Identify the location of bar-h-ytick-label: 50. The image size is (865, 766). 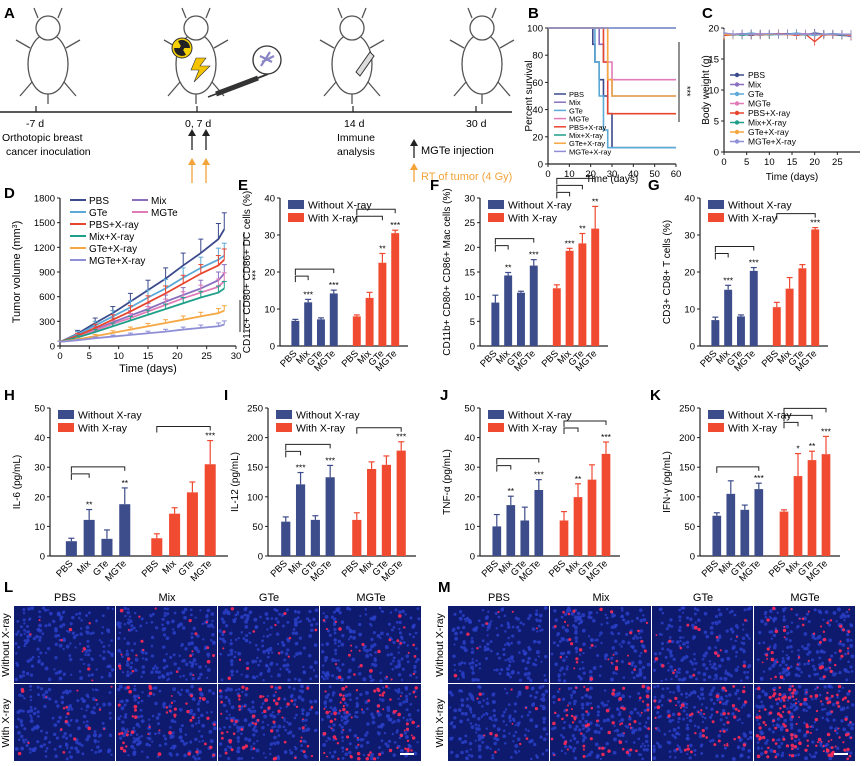
(39, 409).